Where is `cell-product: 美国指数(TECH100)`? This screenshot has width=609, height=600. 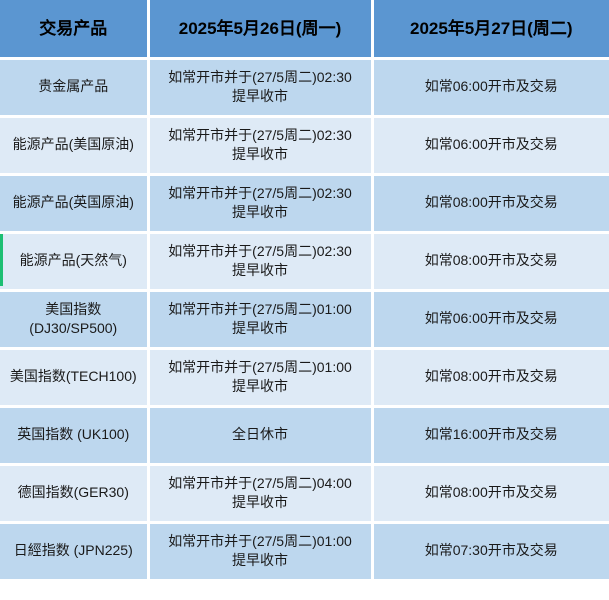
cell-product: 美国指数(TECH100) is located at coordinates (75, 378).